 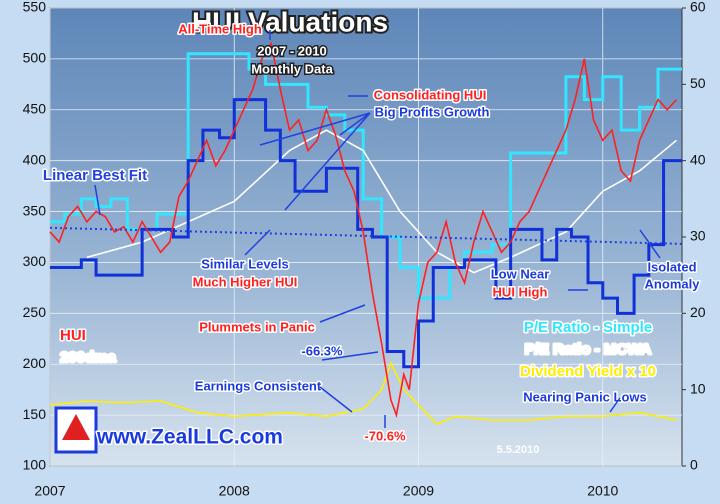 I want to click on annotation: Nearing Panic Lows, so click(x=585, y=396).